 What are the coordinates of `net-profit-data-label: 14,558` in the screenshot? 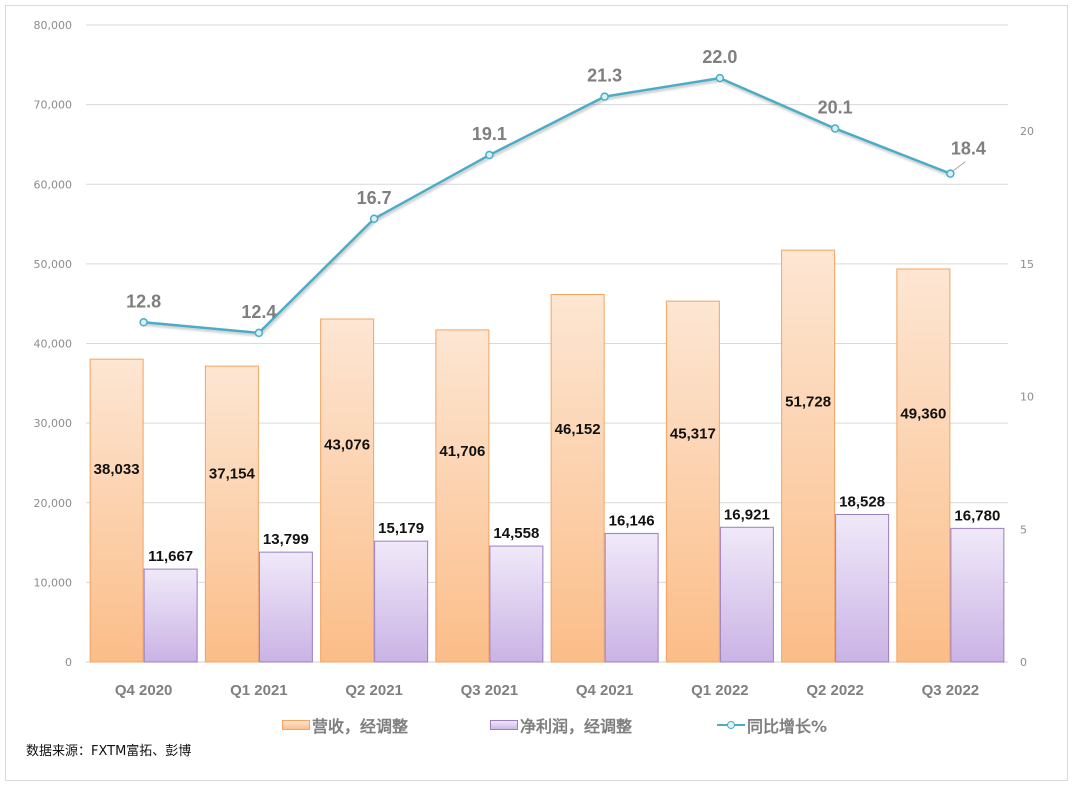 It's located at (516, 533).